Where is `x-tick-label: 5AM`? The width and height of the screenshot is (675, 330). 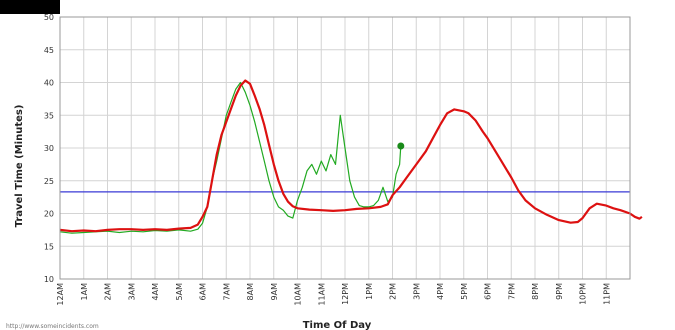 x-tick-label: 5AM is located at coordinates (179, 292).